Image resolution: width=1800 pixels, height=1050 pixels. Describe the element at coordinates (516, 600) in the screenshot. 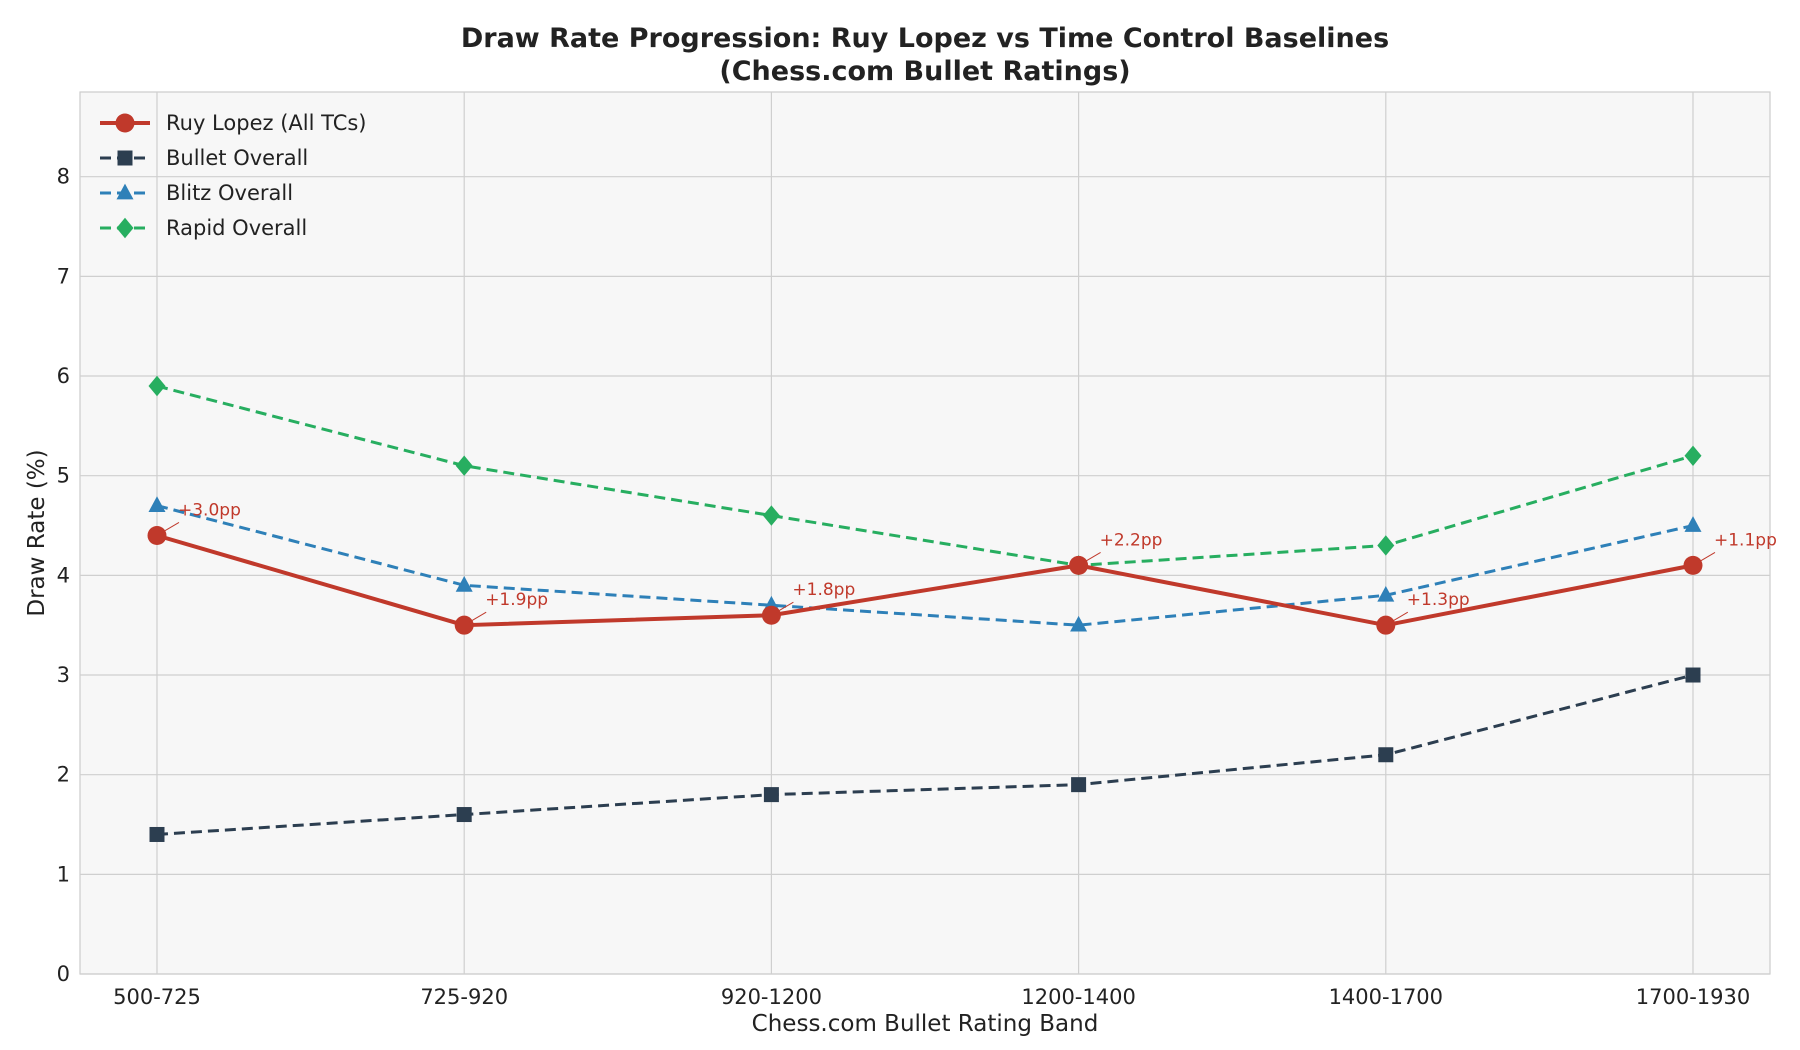

I see `annotation-label: +1.9pp` at that location.